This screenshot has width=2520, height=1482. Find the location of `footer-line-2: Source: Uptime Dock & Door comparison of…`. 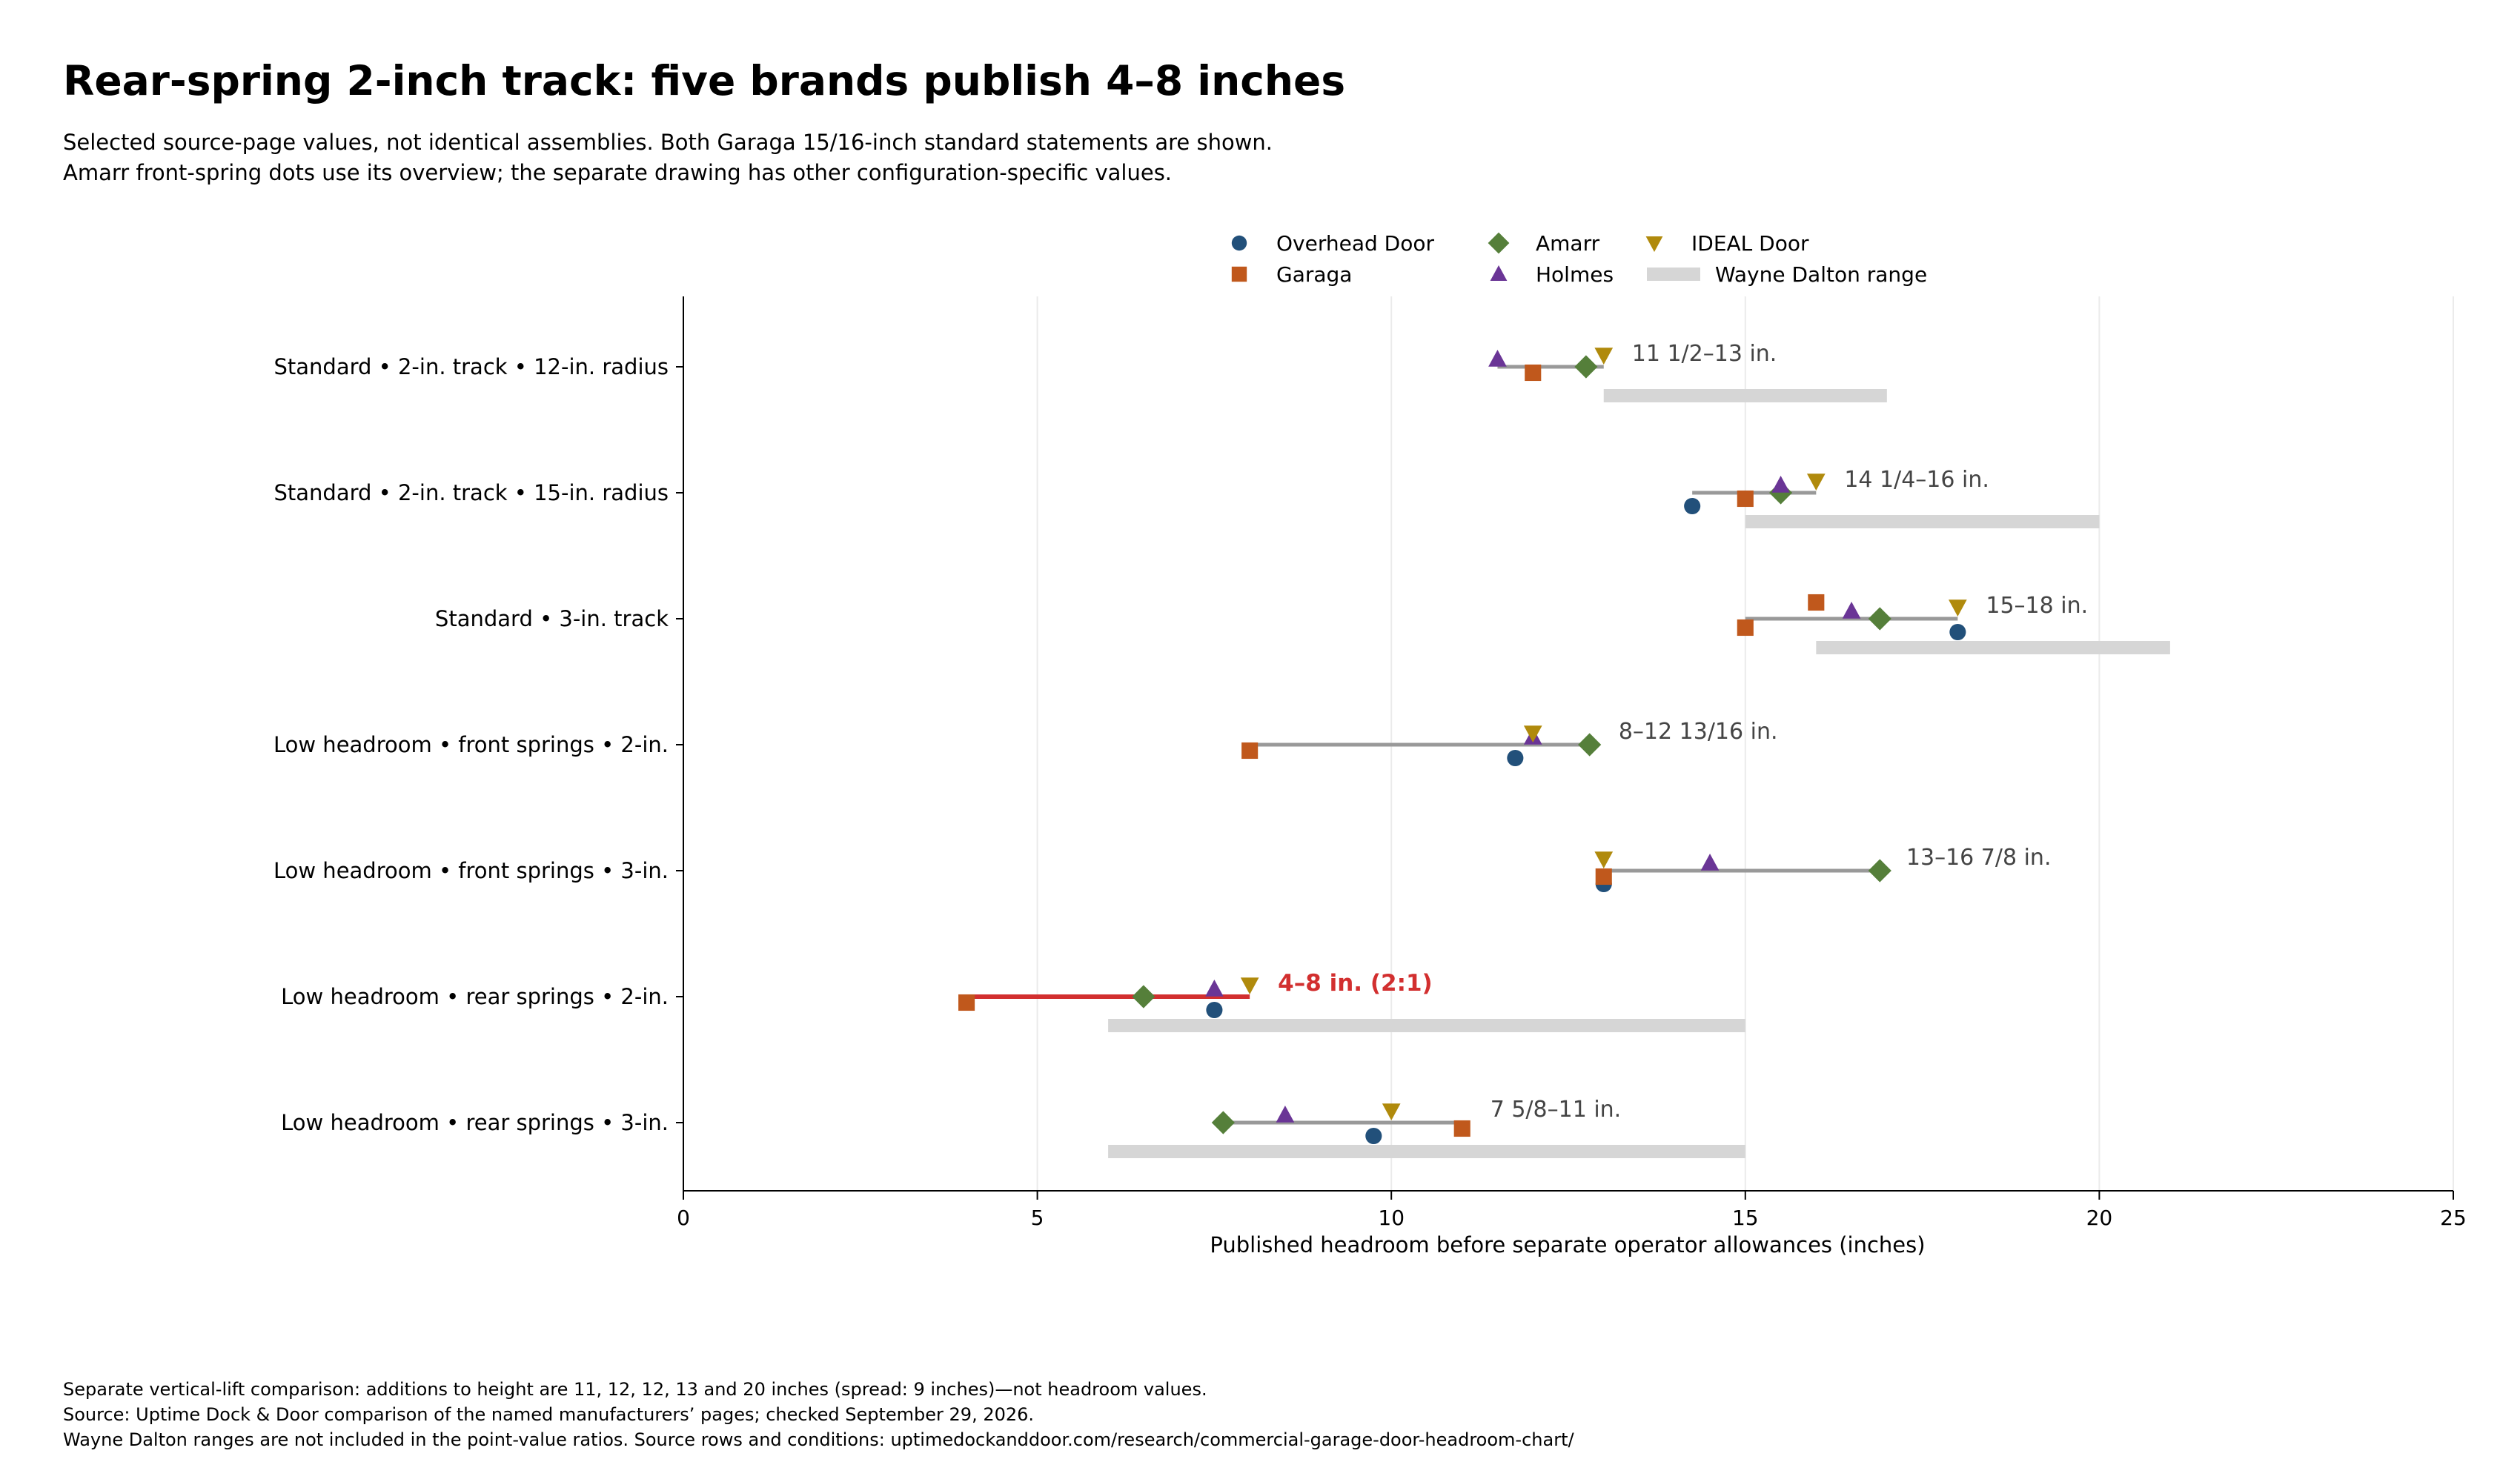

footer-line-2: Source: Uptime Dock & Door comparison of… is located at coordinates (549, 1415).